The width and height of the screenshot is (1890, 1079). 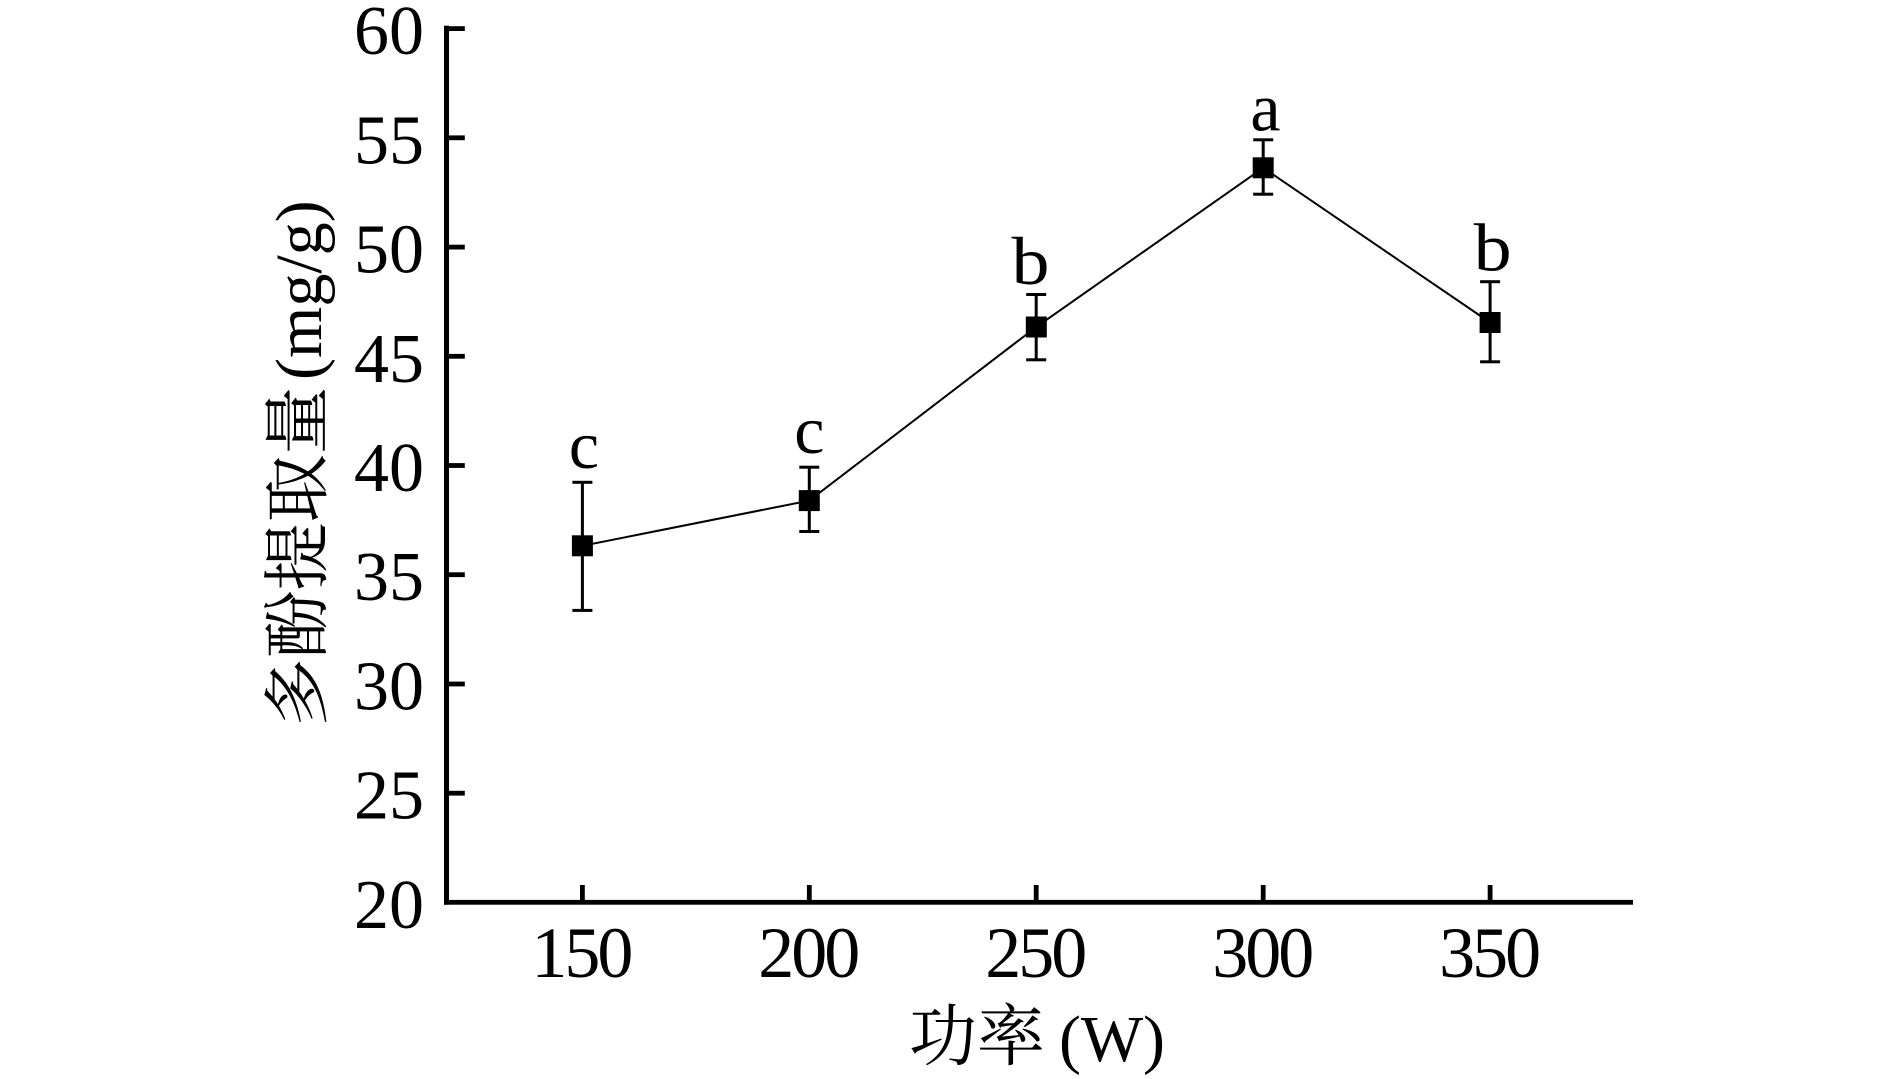 What do you see at coordinates (389, 577) in the screenshot?
I see `svg-text: 35` at bounding box center [389, 577].